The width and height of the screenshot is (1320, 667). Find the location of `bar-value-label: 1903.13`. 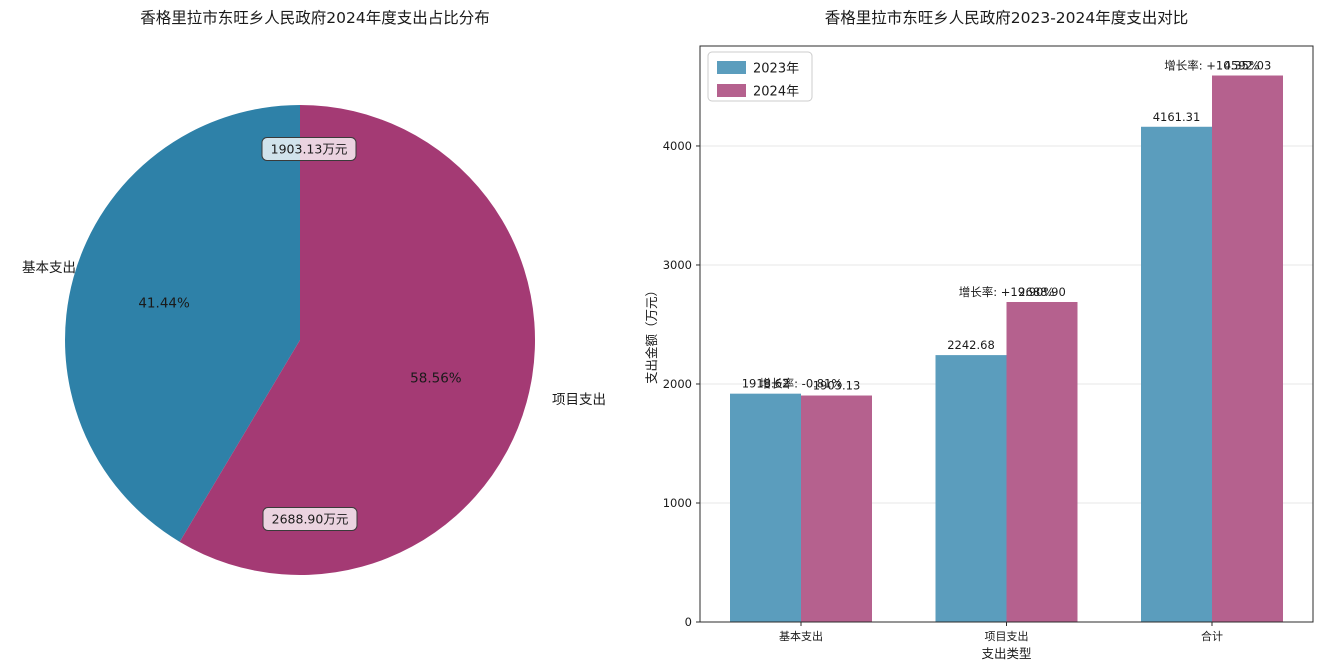

bar-value-label: 1903.13 is located at coordinates (837, 386).